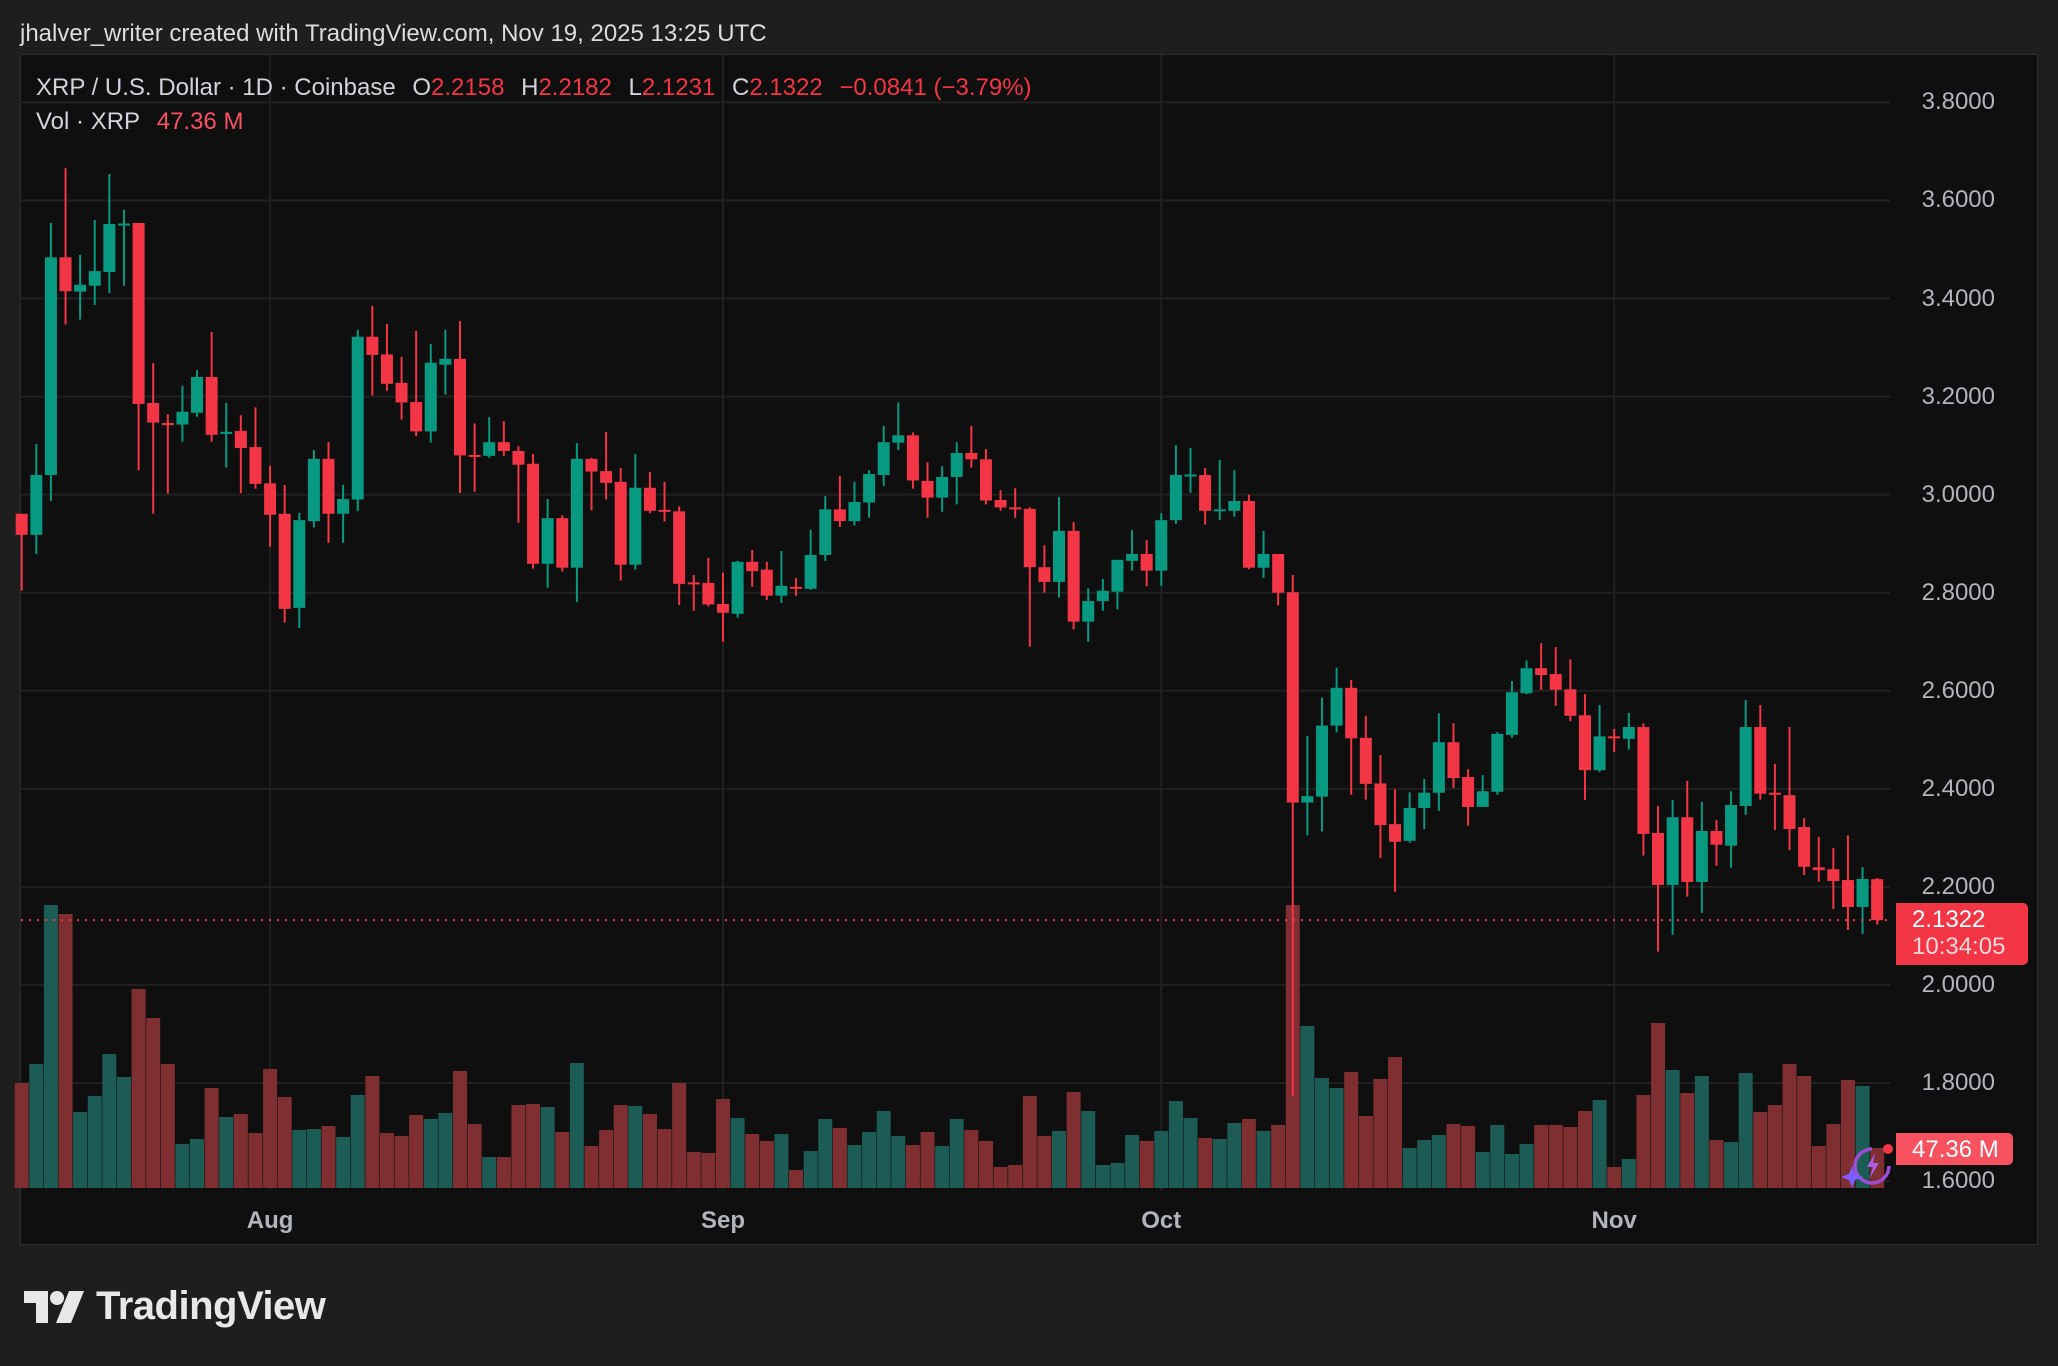 The height and width of the screenshot is (1366, 2058). Describe the element at coordinates (216, 87) in the screenshot. I see `symbol-info: XRP / U.S. Dollar · 1D · Coinbase` at that location.